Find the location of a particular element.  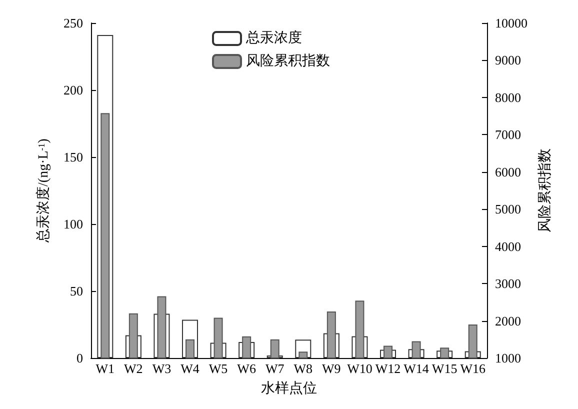

x-tick-label: W9 is located at coordinates (331, 368).